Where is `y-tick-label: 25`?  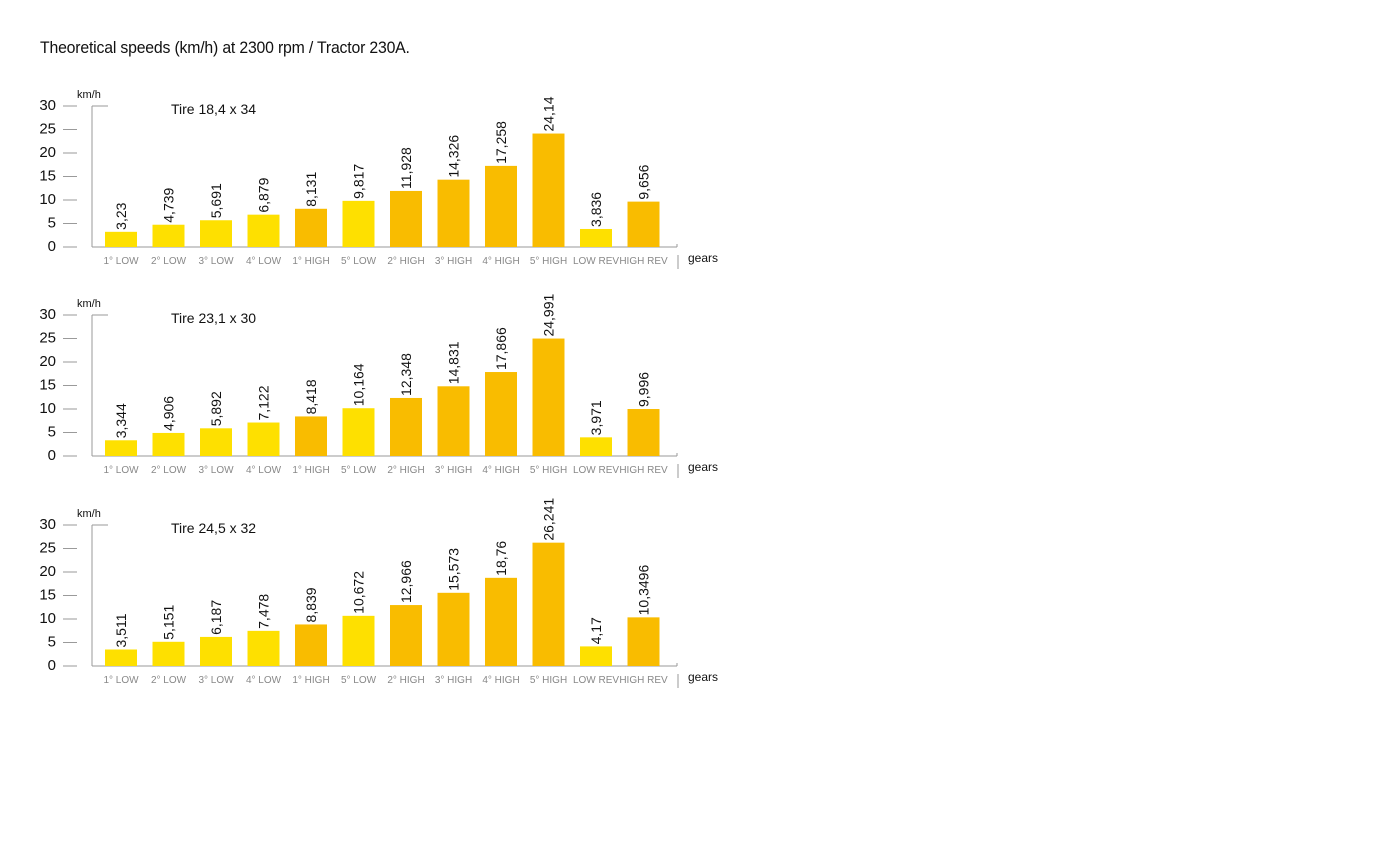
y-tick-label: 25 is located at coordinates (47, 338).